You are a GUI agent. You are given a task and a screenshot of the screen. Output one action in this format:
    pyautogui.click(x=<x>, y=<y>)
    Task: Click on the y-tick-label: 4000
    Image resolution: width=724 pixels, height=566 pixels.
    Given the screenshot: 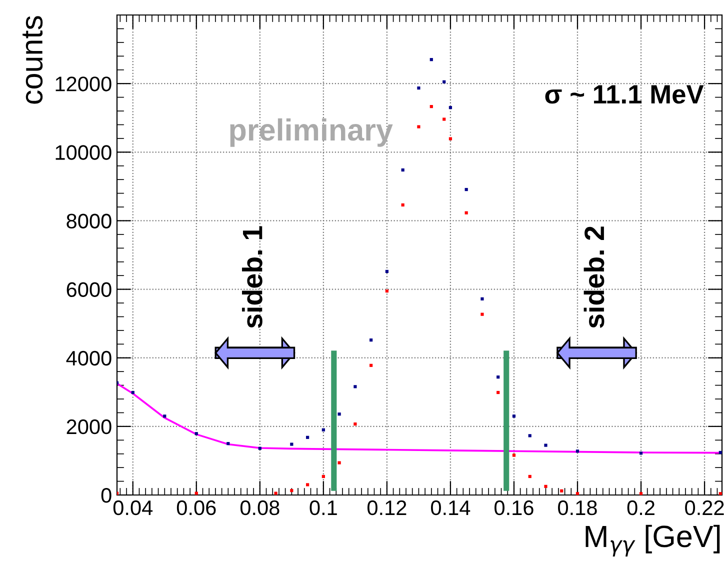 What is the action you would take?
    pyautogui.click(x=89, y=358)
    